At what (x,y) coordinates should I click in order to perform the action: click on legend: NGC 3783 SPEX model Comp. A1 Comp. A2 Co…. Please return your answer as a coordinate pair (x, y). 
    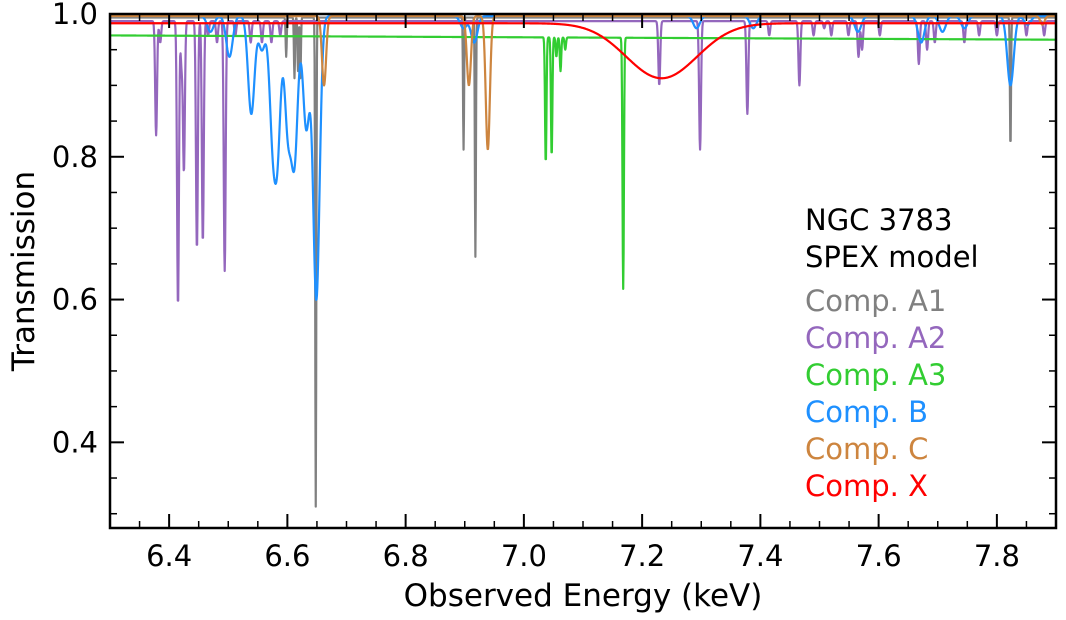
    Looking at the image, I should click on (892, 353).